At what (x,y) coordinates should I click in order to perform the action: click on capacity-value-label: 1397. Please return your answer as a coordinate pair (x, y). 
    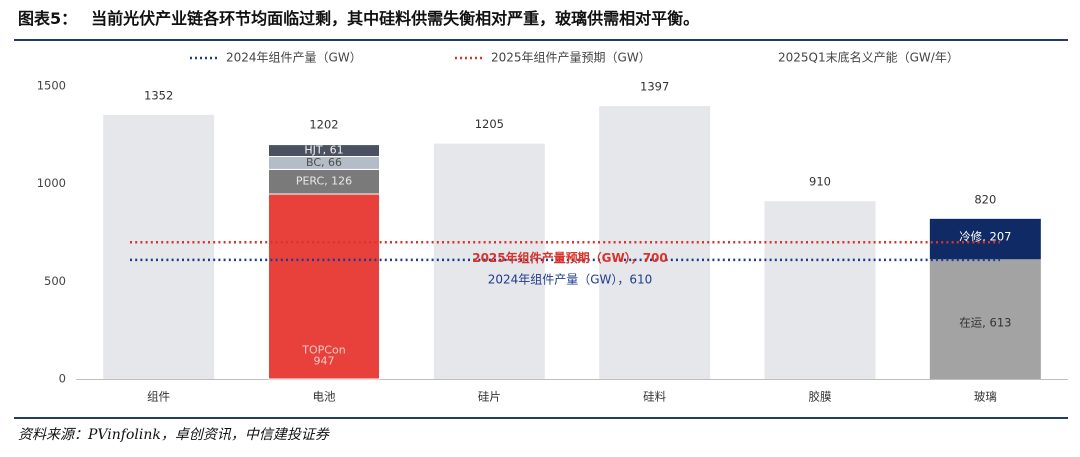
    Looking at the image, I should click on (654, 87).